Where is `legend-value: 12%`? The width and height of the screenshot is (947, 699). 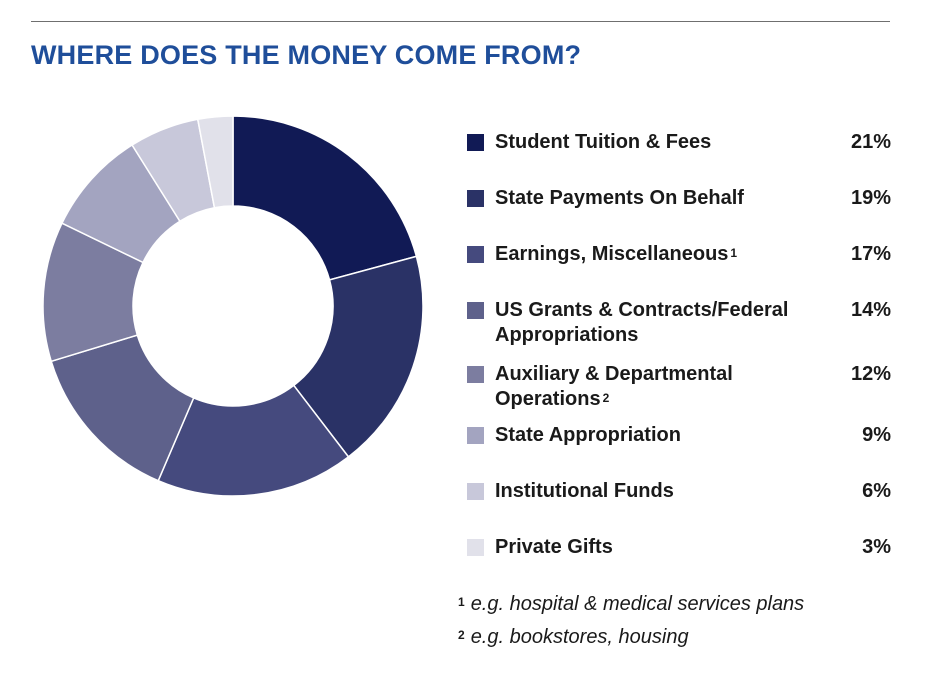 legend-value: 12% is located at coordinates (870, 374).